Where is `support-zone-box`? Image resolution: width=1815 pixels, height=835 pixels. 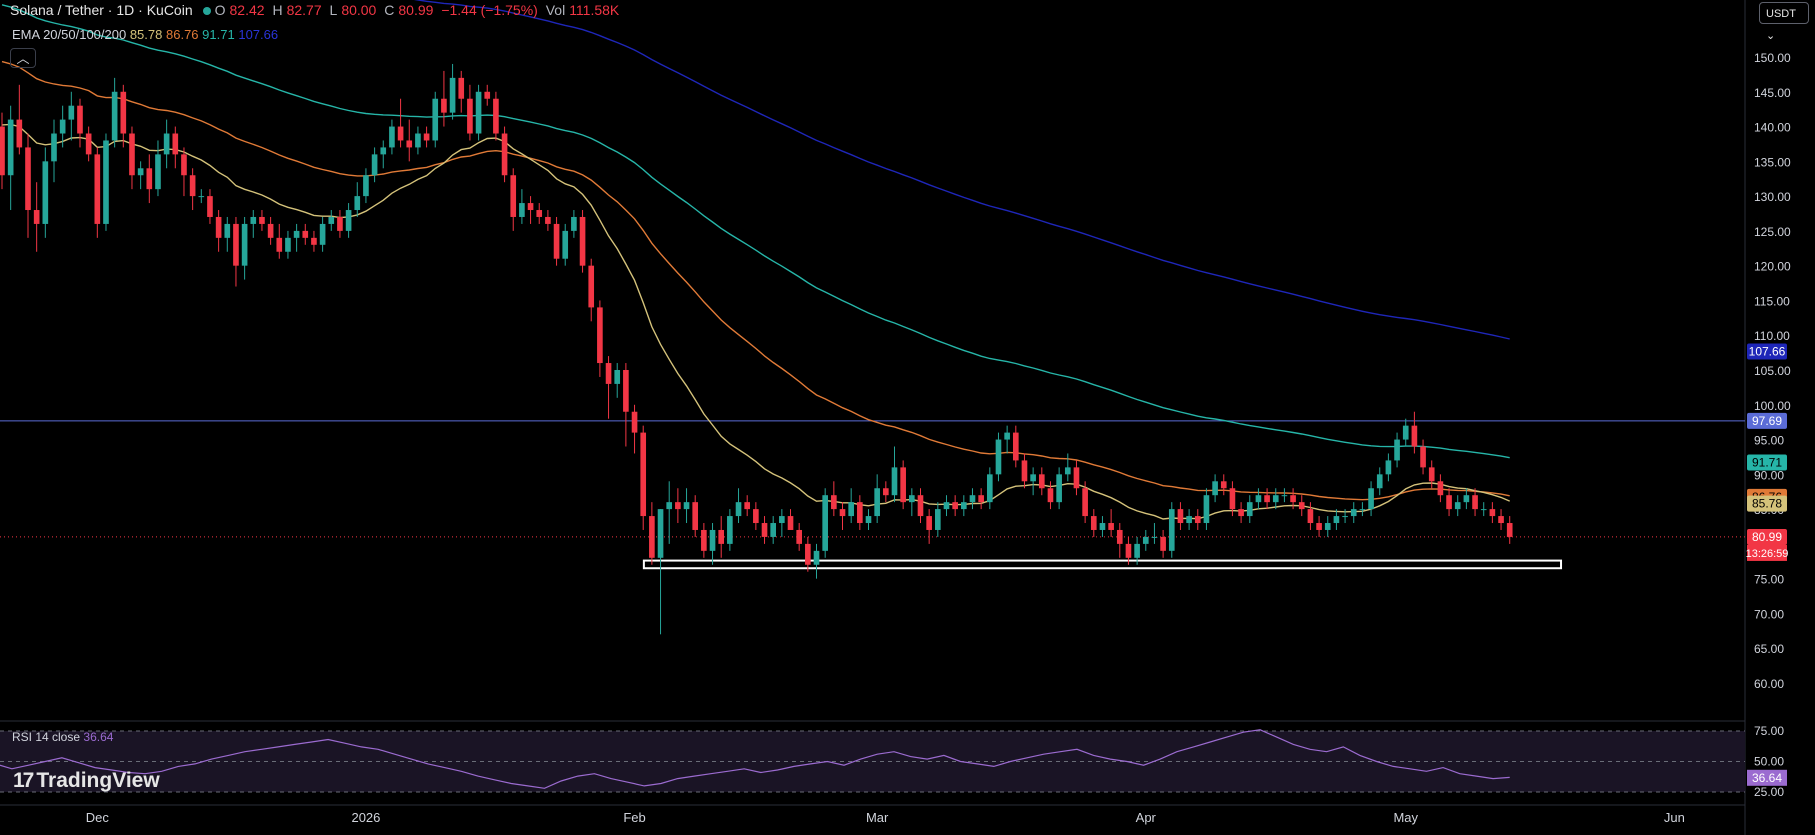 support-zone-box is located at coordinates (1102, 564).